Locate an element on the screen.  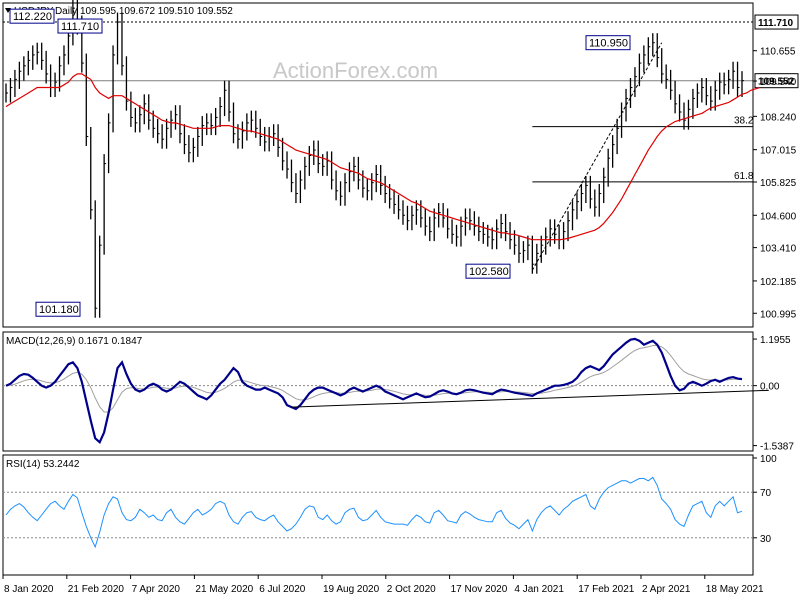
price-annotation-label: 111.710 is located at coordinates (80, 27).